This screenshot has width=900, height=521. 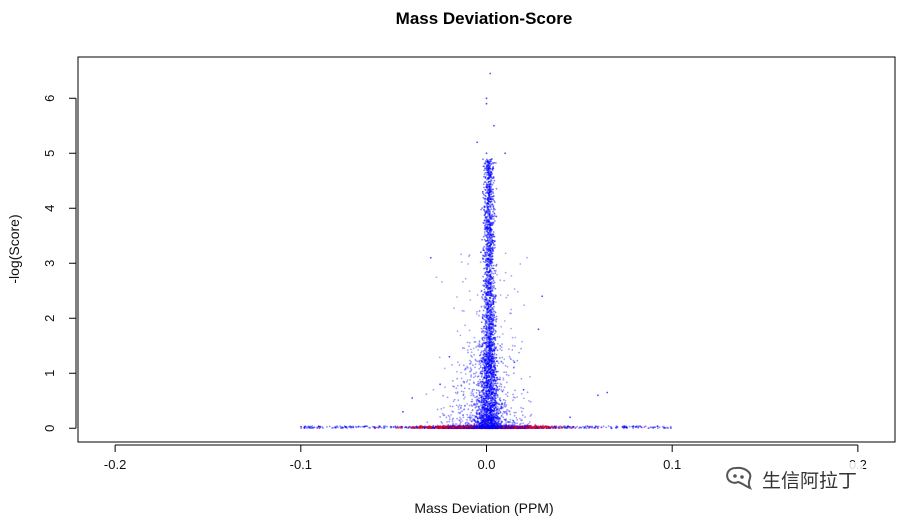 What do you see at coordinates (484, 18) in the screenshot?
I see `chart-title: Mass Deviation-Score` at bounding box center [484, 18].